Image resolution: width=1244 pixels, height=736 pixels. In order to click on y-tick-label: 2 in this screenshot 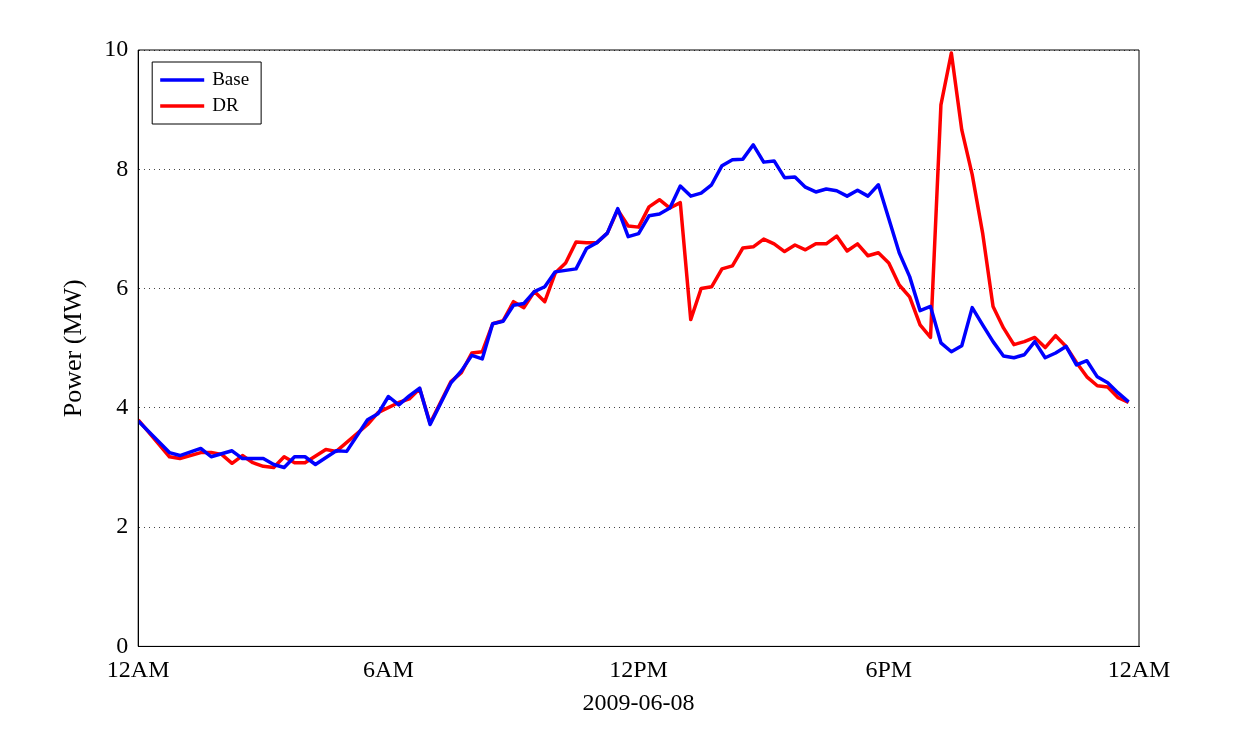, I will do `click(122, 525)`.